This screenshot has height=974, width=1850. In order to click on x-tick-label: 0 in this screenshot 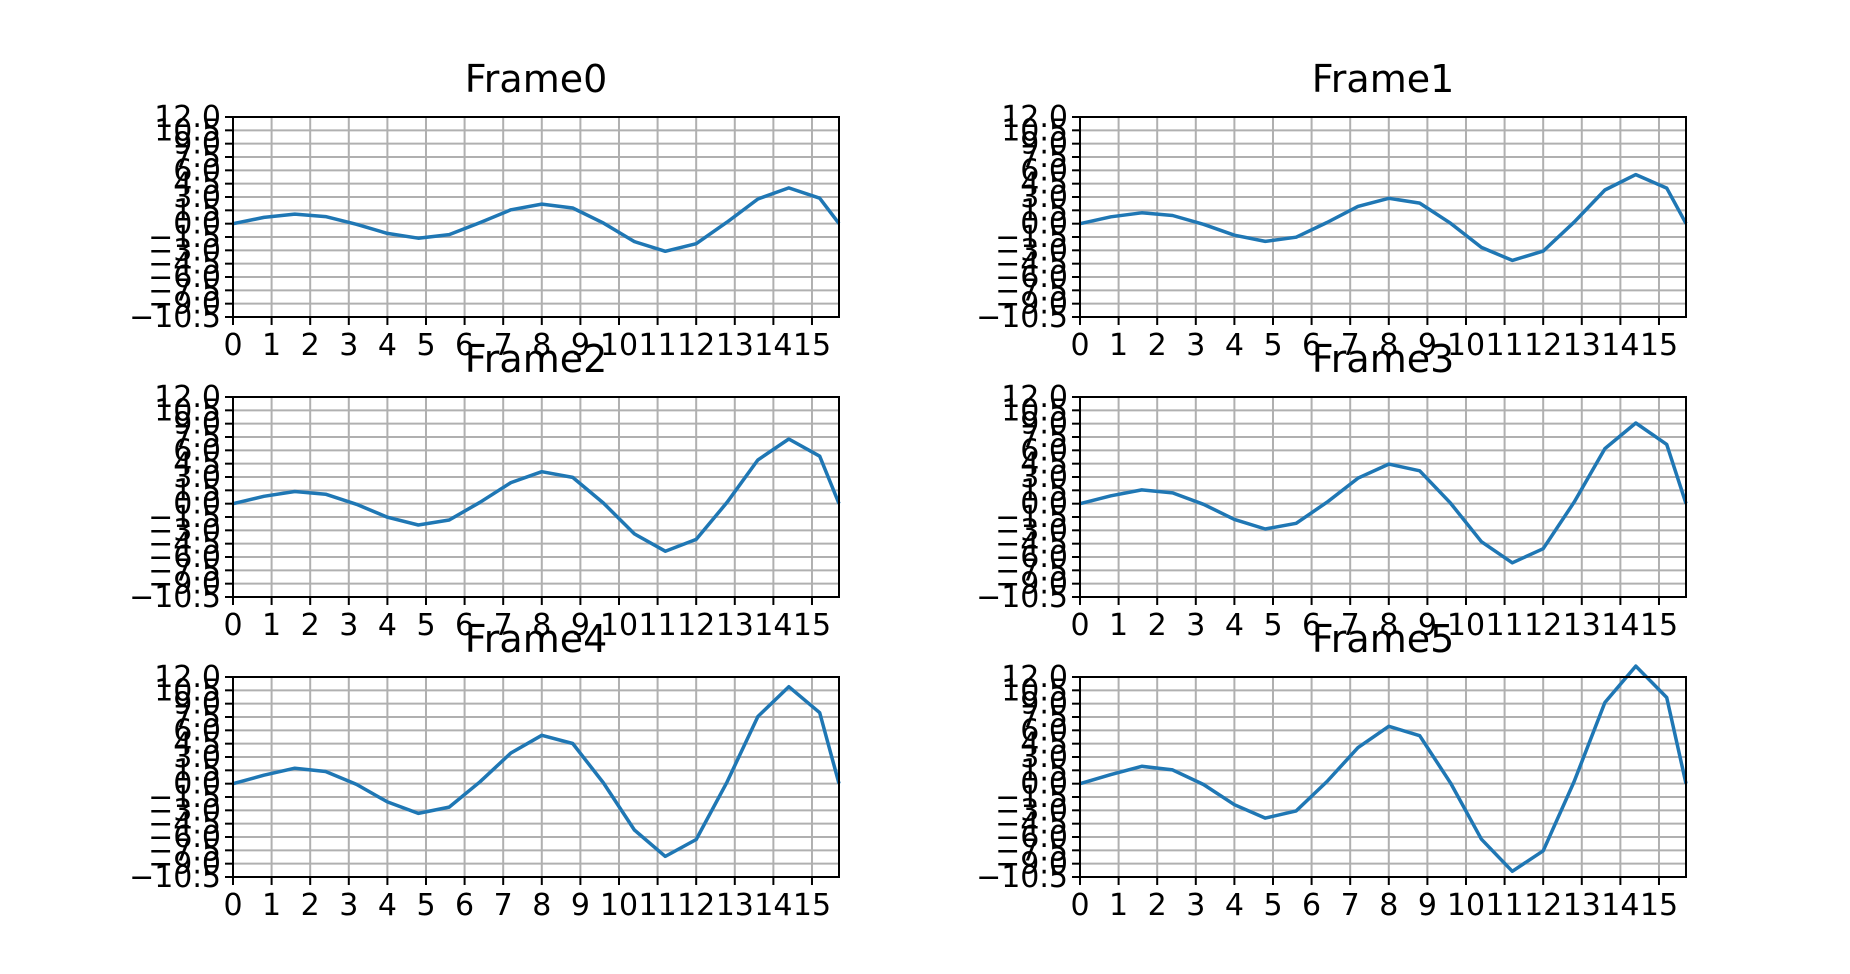, I will do `click(232, 345)`.